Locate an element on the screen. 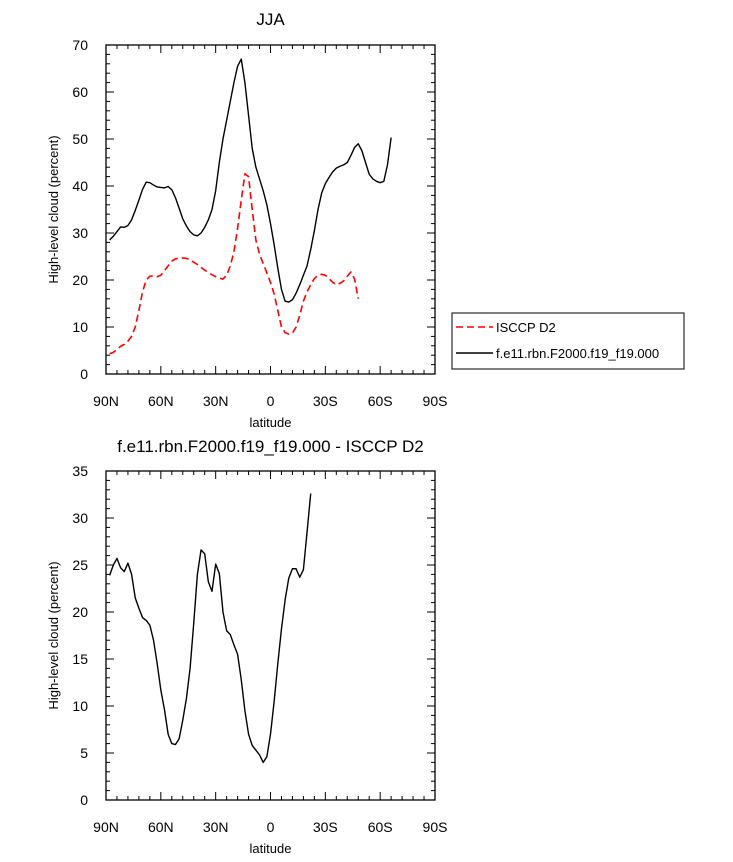  y-tick-label: 25 is located at coordinates (80, 565).